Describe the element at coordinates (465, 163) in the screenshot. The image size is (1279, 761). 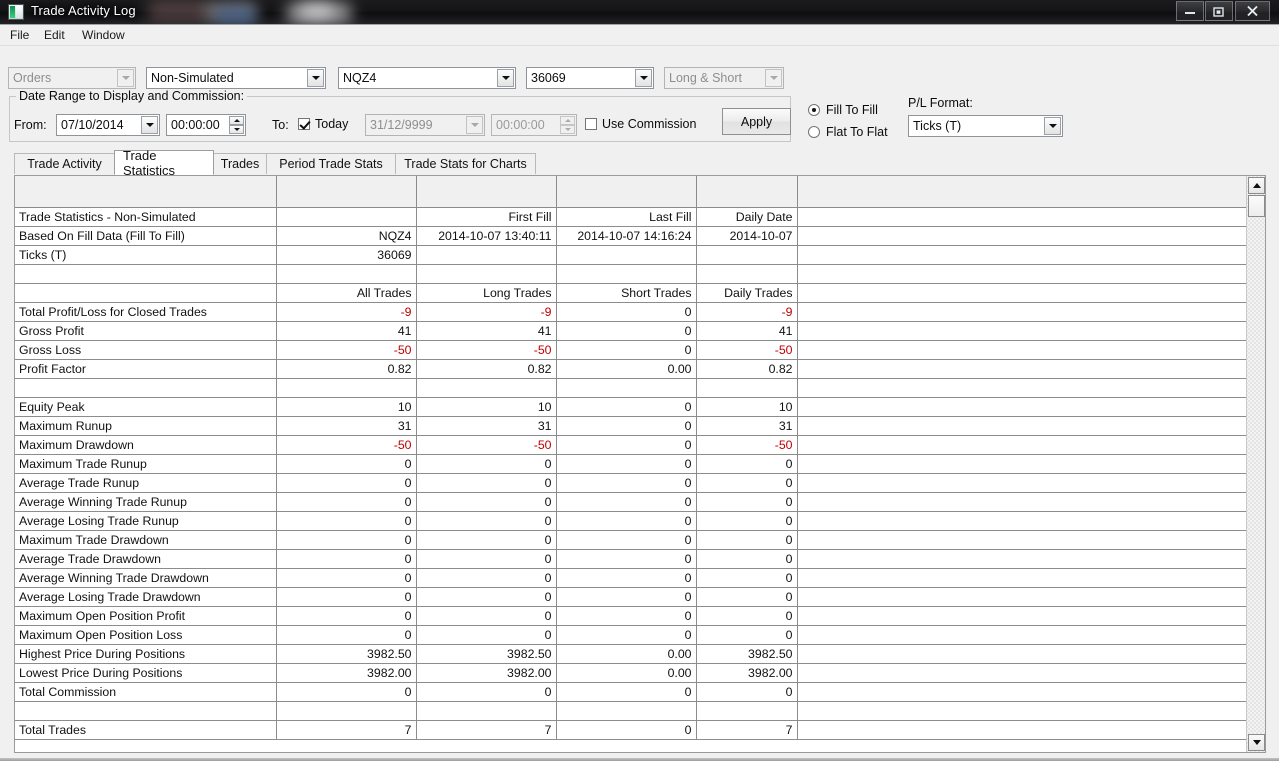
I see `tab-trade-stats-for-charts: Trade Stats for Charts` at that location.